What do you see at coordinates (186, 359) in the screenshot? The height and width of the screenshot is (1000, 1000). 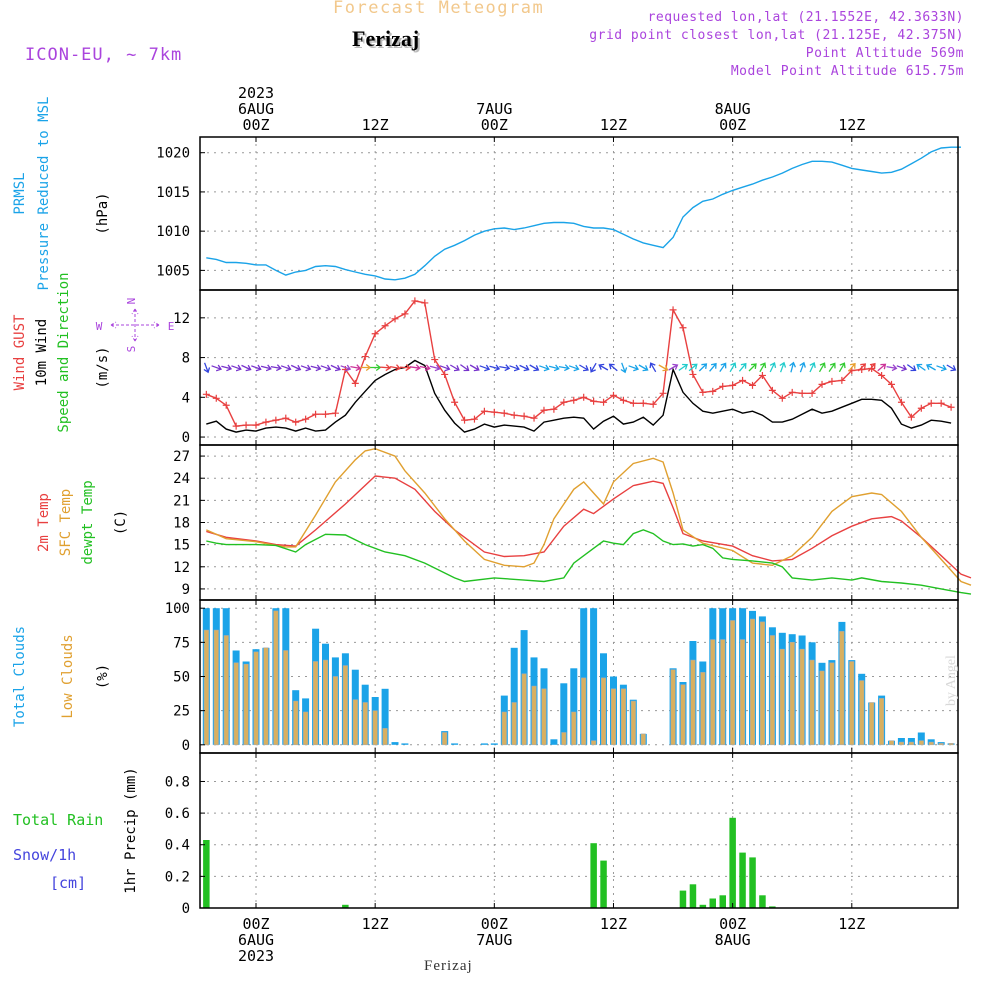 I see `ytick-label-wind: 8` at bounding box center [186, 359].